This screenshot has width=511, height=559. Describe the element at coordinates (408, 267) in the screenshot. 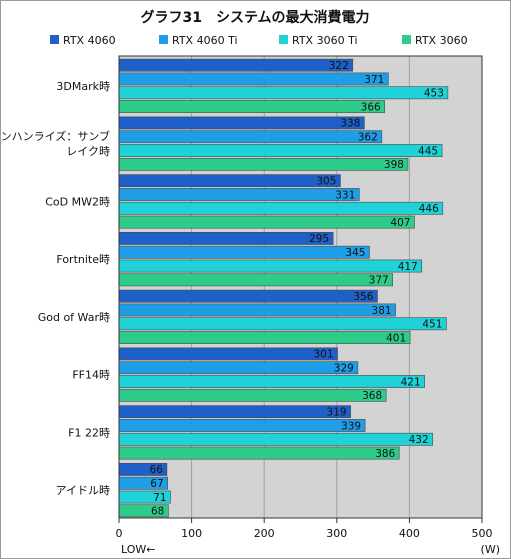

I see `data-label: 417` at that location.